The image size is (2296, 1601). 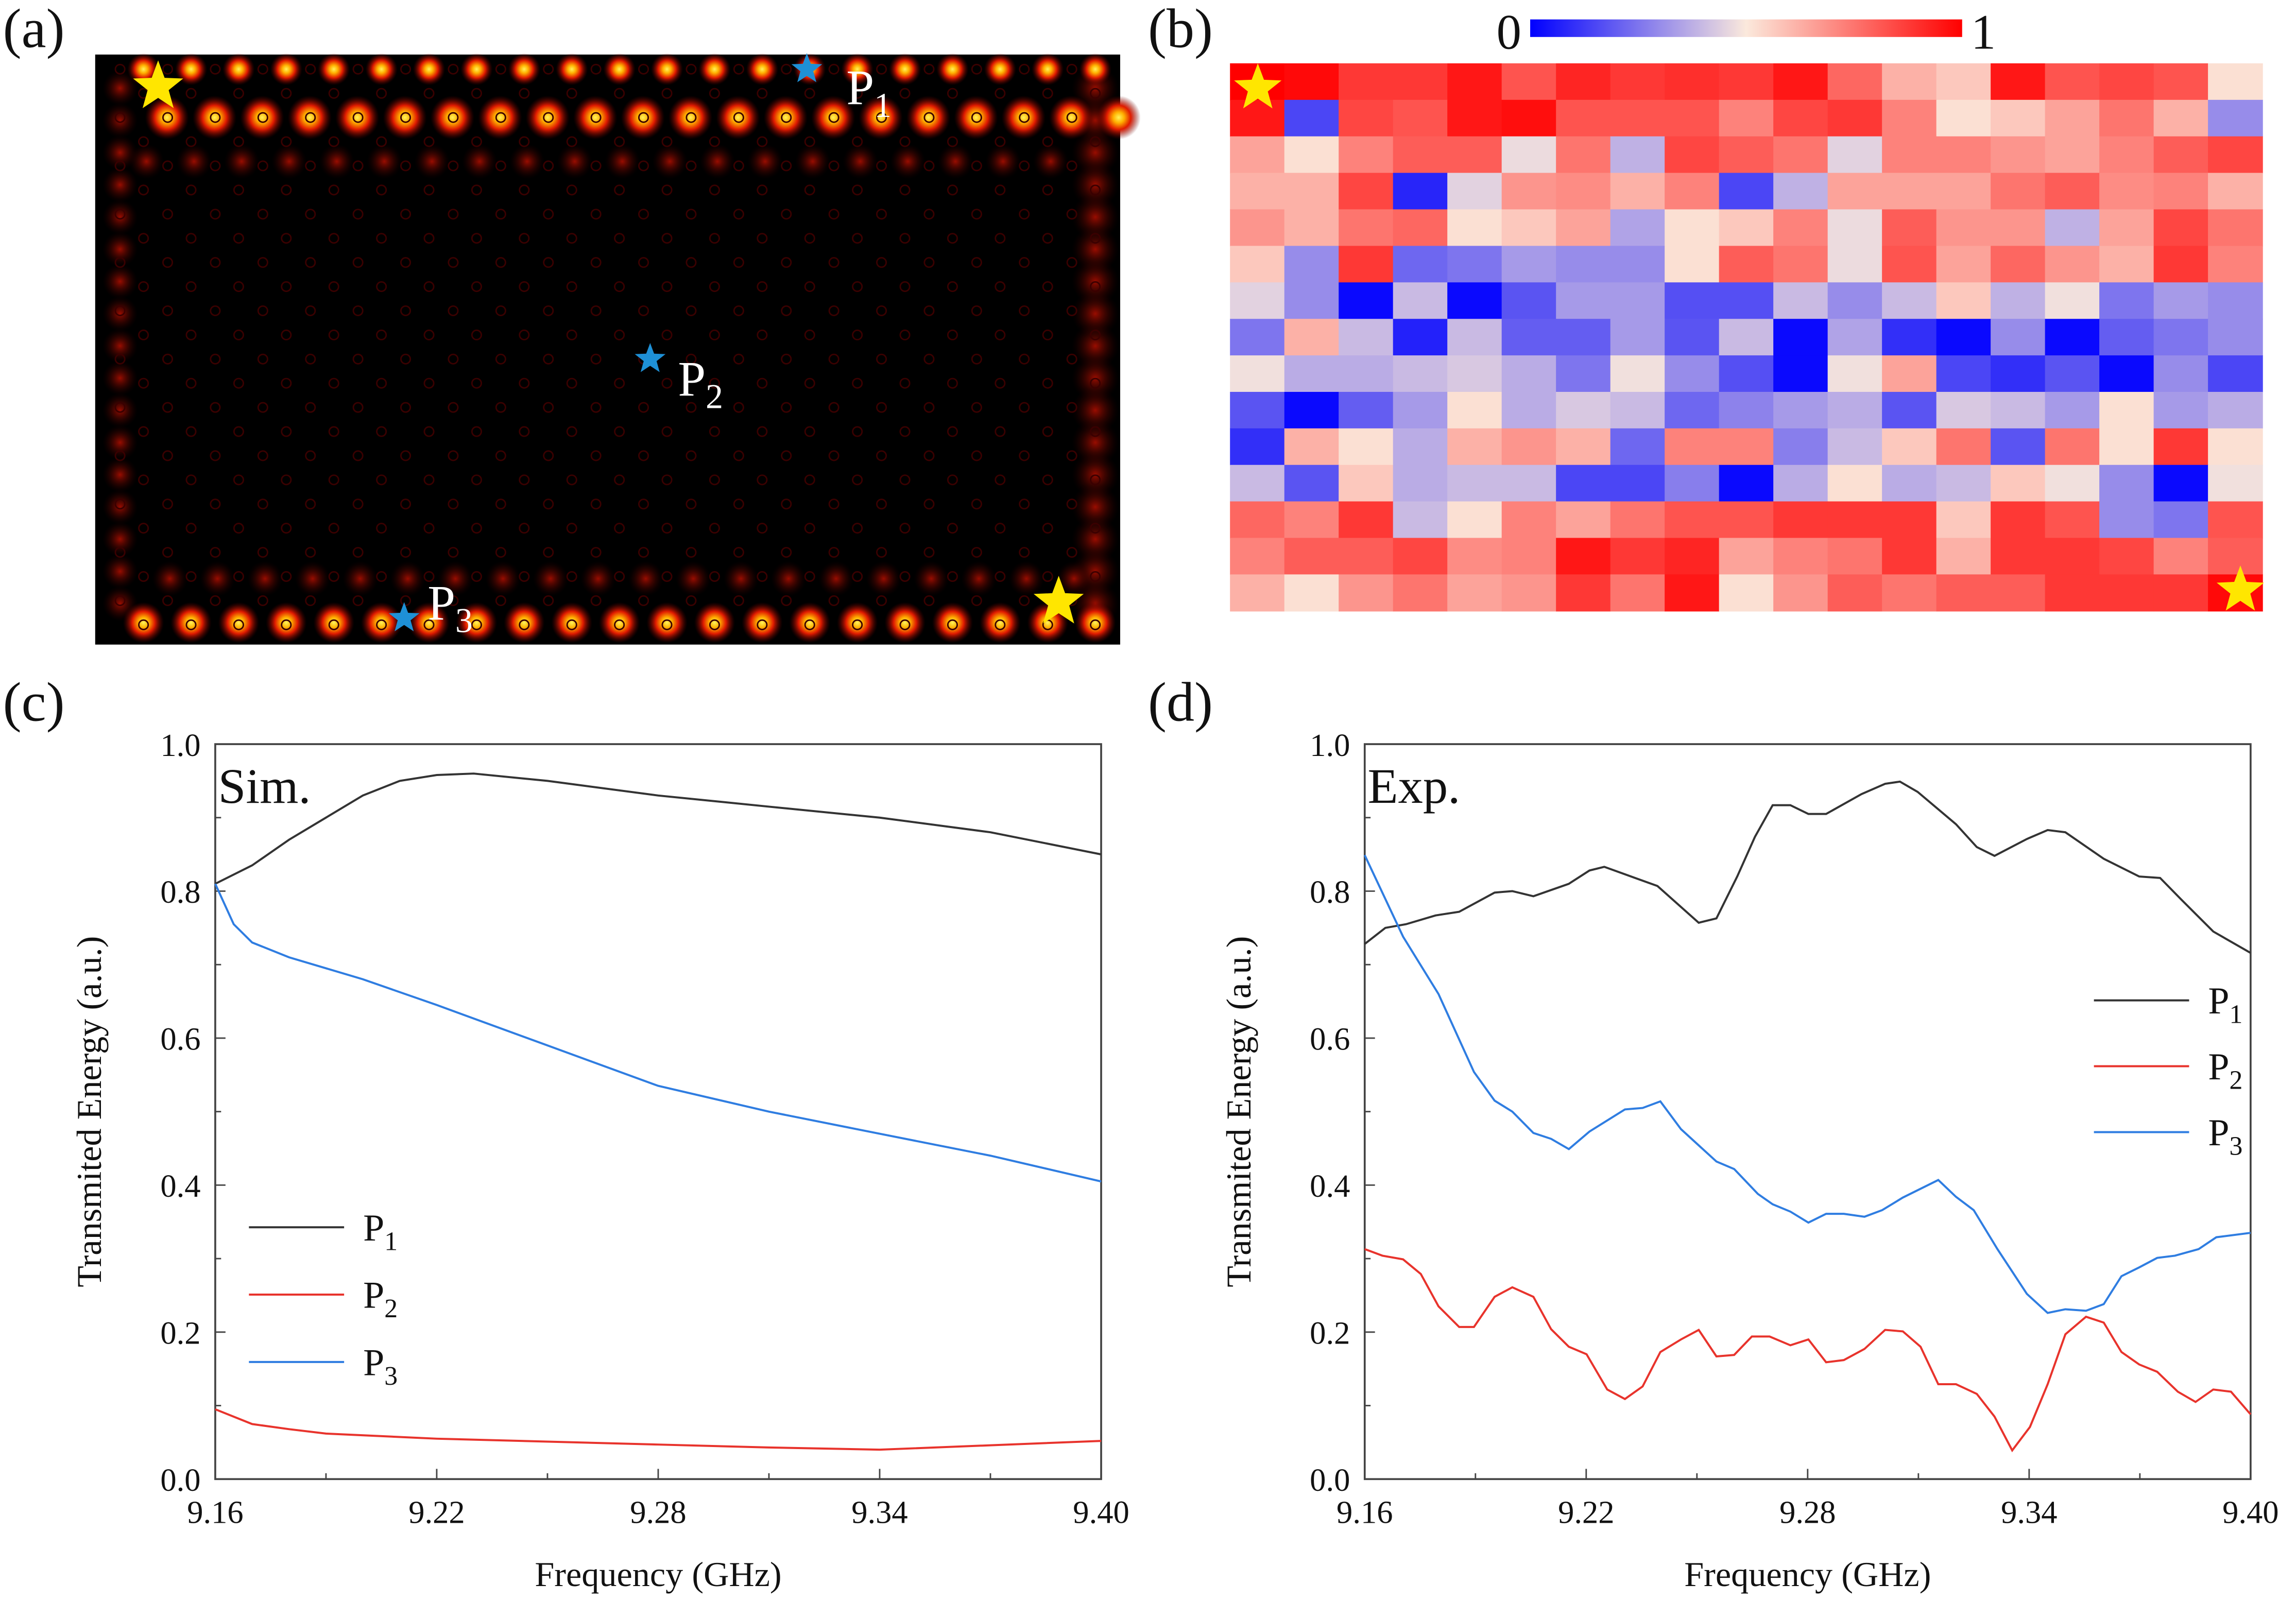 I want to click on source-star-icon, so click(x=1258, y=86).